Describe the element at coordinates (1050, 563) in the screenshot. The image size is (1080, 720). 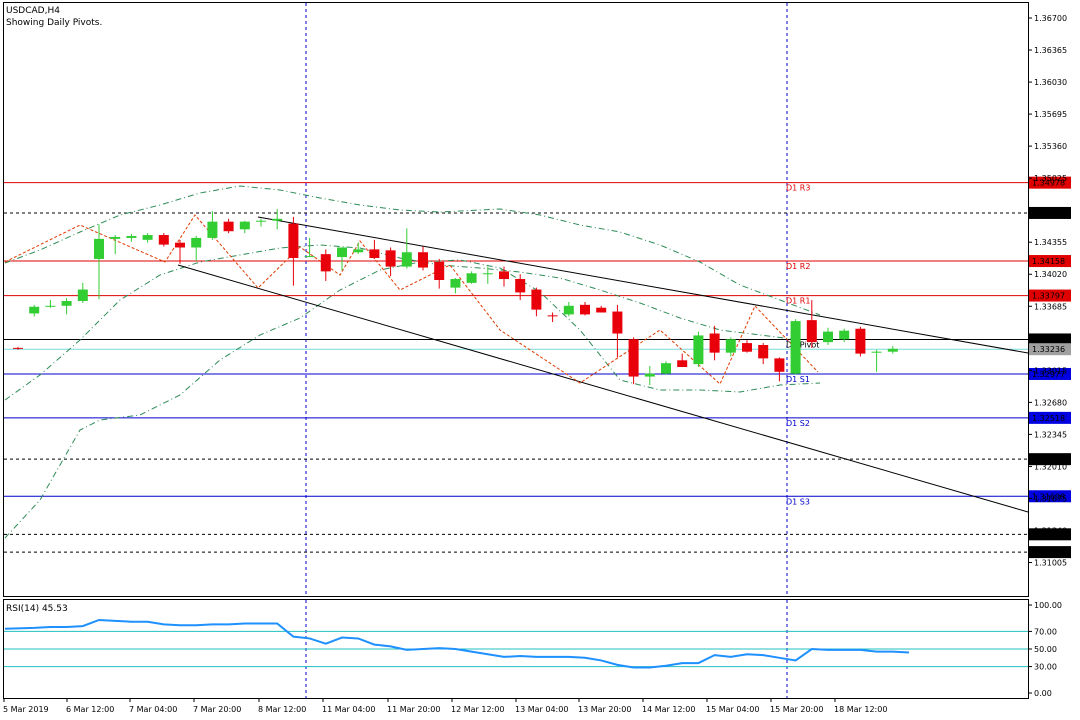
I see `price-tick-label: 1.31005` at that location.